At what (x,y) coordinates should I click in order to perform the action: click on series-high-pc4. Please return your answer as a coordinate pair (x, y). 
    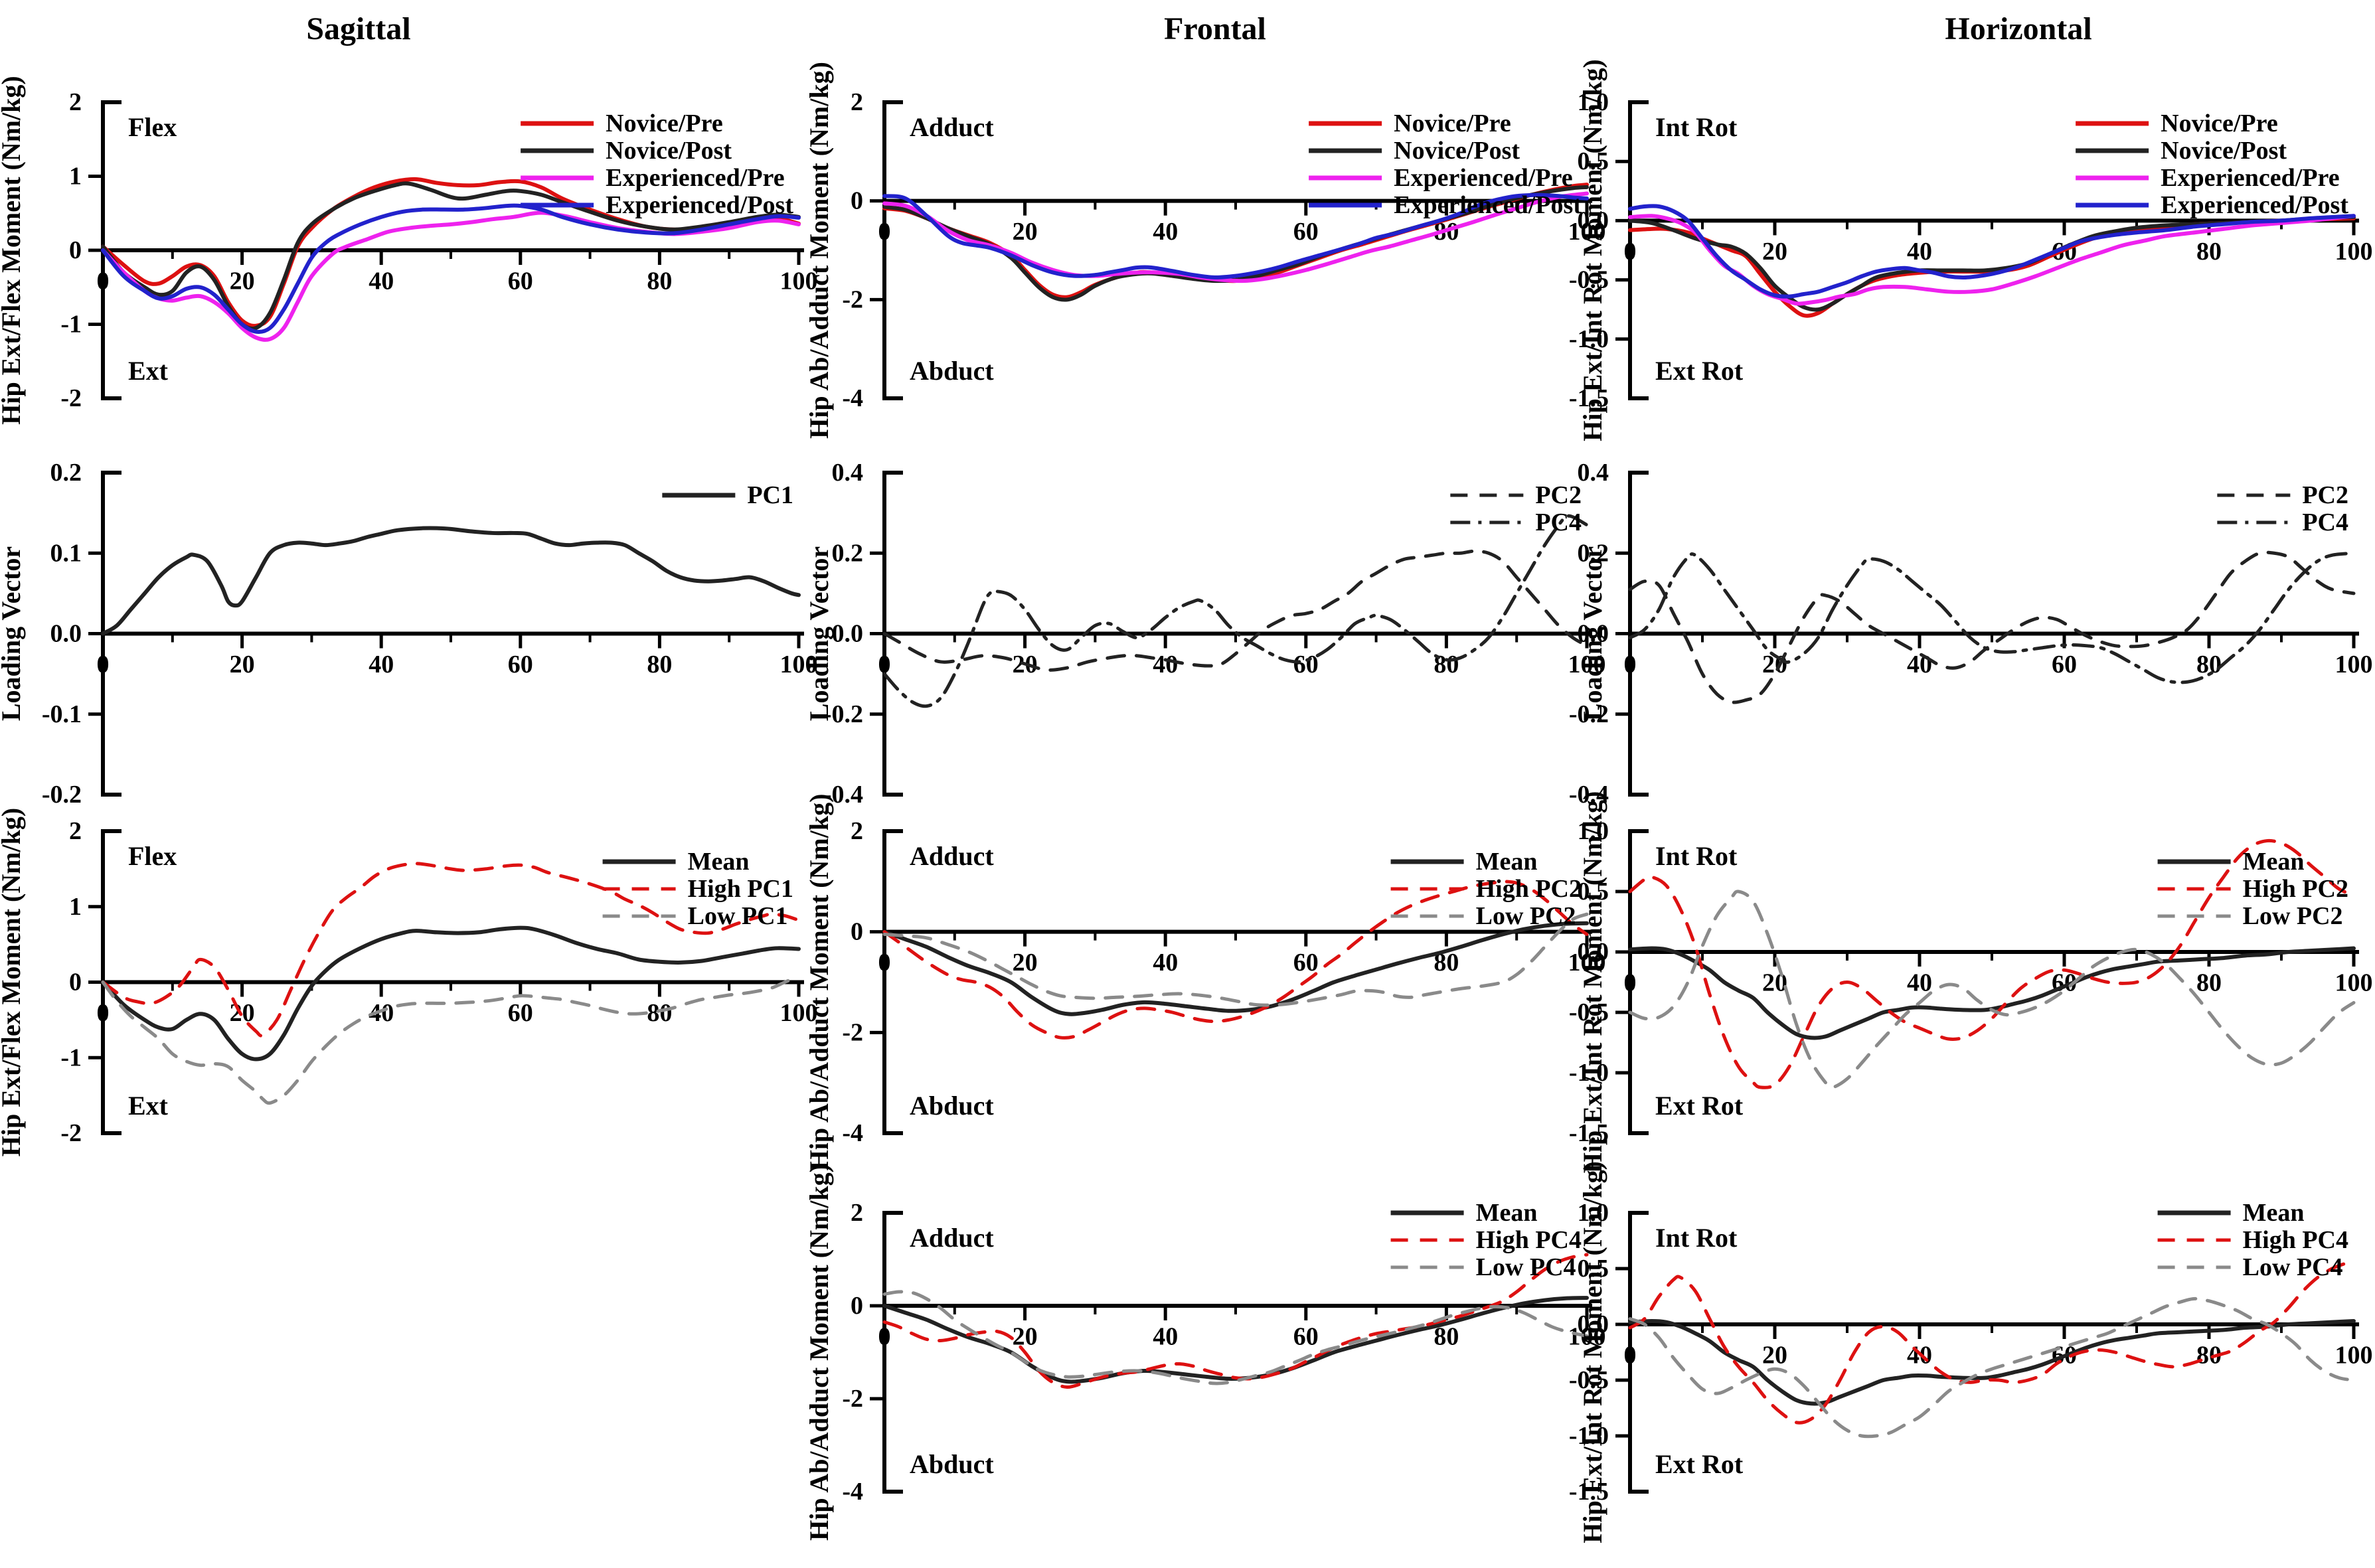
    Looking at the image, I should click on (1236, 1321).